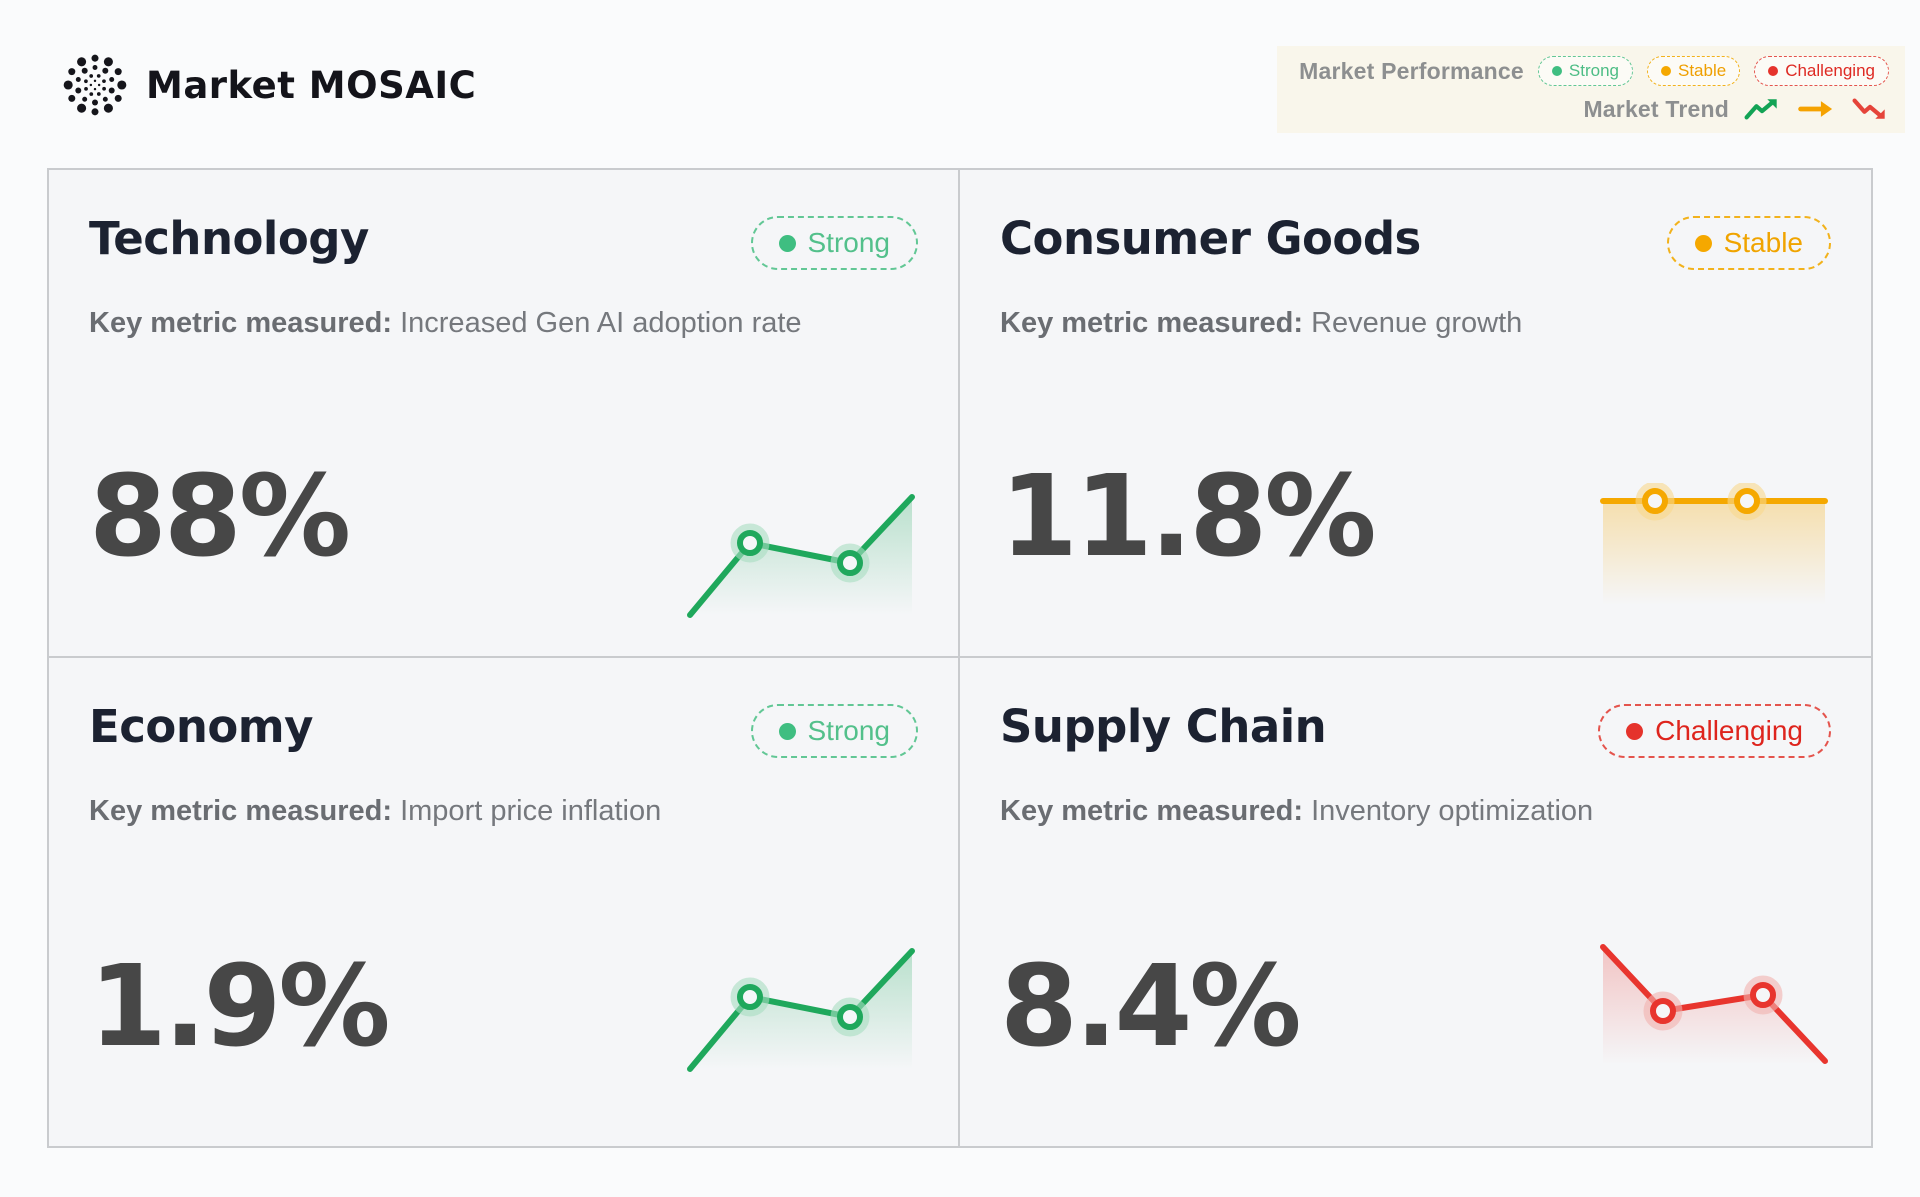  Describe the element at coordinates (1656, 108) in the screenshot. I see `trend-legend-label: Market Trend` at that location.